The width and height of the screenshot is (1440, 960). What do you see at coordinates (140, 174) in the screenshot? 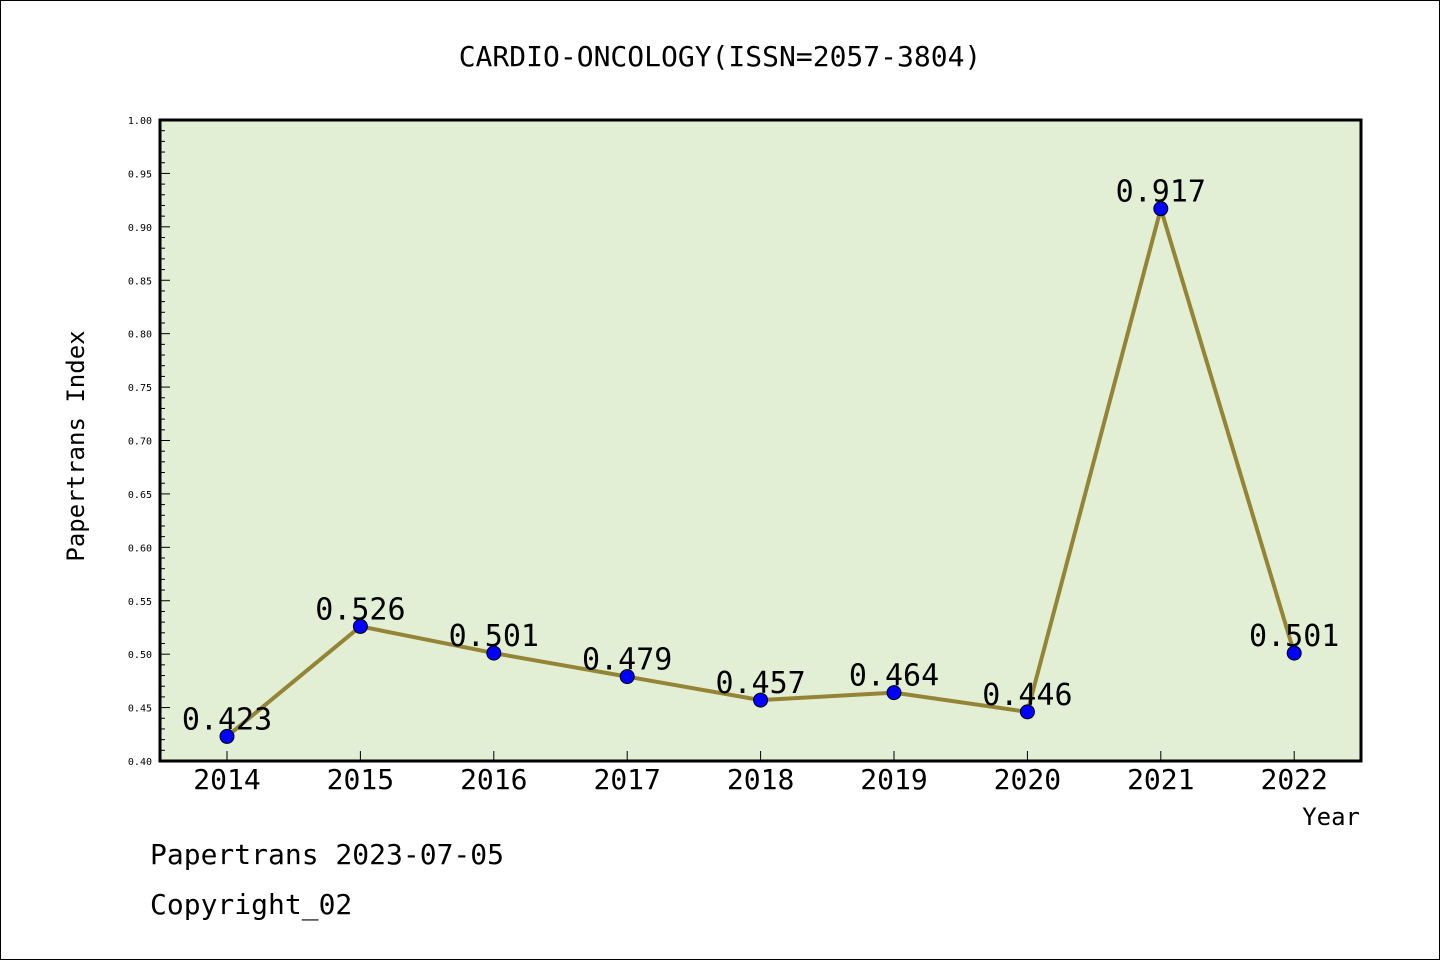
I see `y-tick-label: 0.95` at bounding box center [140, 174].